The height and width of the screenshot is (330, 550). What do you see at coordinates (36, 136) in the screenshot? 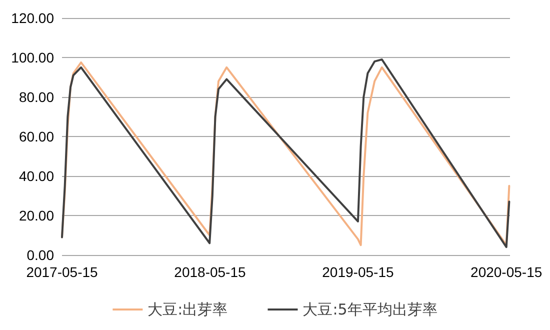
I see `y-tick-label: 60.00` at bounding box center [36, 136].